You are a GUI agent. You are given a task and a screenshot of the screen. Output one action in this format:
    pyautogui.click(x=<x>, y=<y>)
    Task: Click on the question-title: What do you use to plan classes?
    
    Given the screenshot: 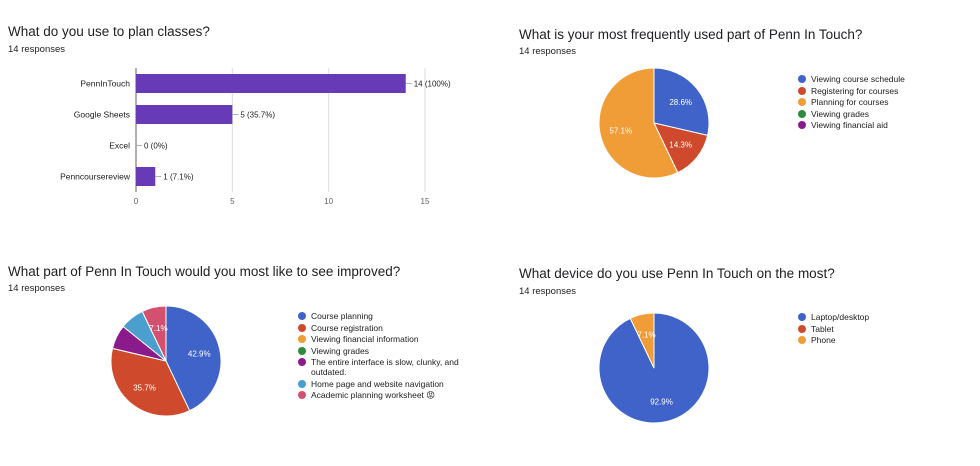 What is the action you would take?
    pyautogui.click(x=109, y=31)
    